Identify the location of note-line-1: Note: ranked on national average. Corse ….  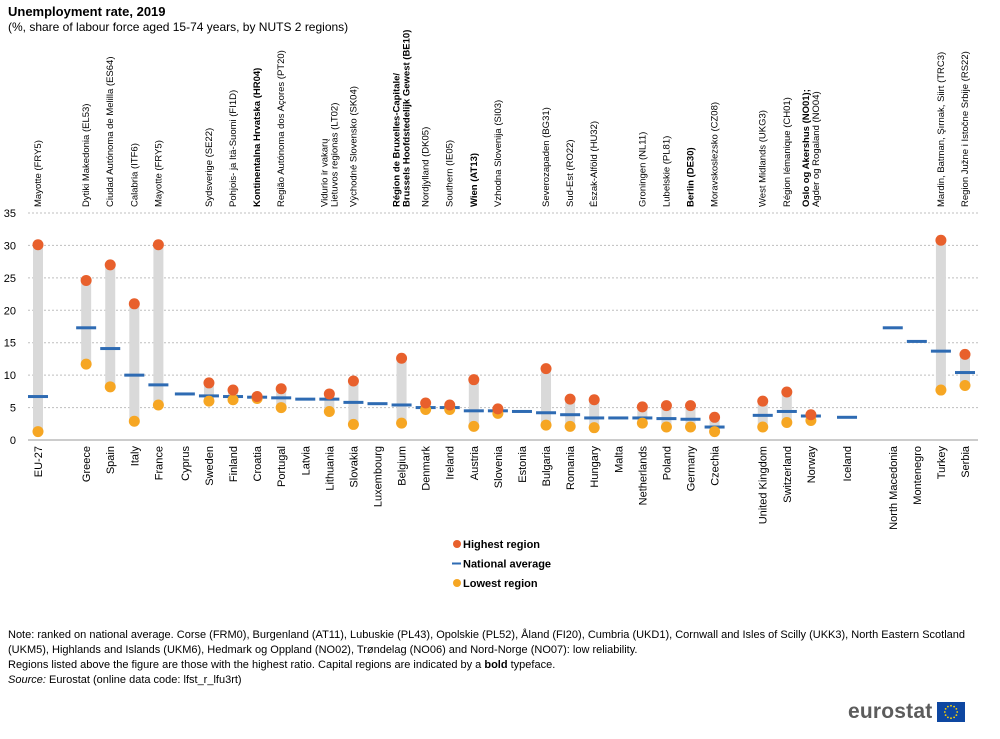
(487, 642).